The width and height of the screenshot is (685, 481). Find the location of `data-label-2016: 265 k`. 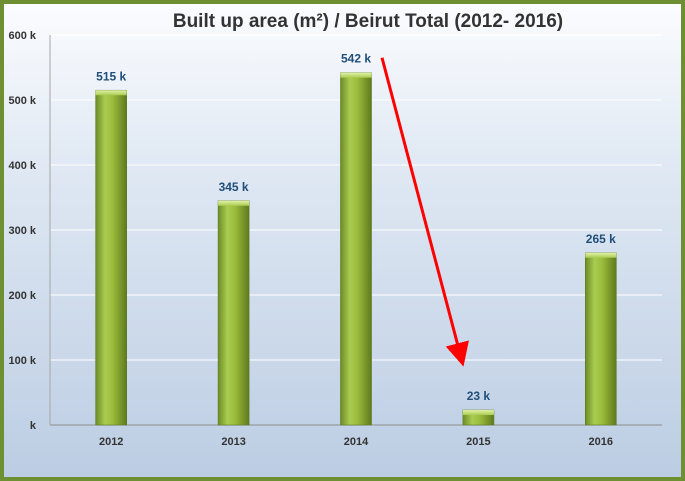

data-label-2016: 265 k is located at coordinates (601, 239).